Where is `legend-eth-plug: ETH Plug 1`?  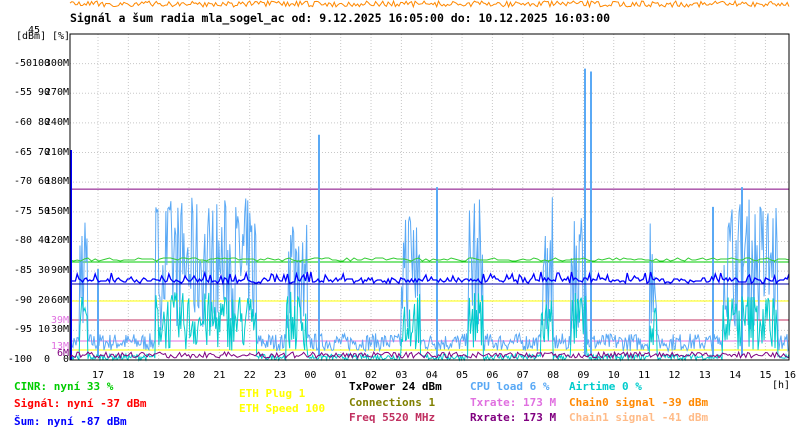 legend-eth-plug: ETH Plug 1 is located at coordinates (272, 393).